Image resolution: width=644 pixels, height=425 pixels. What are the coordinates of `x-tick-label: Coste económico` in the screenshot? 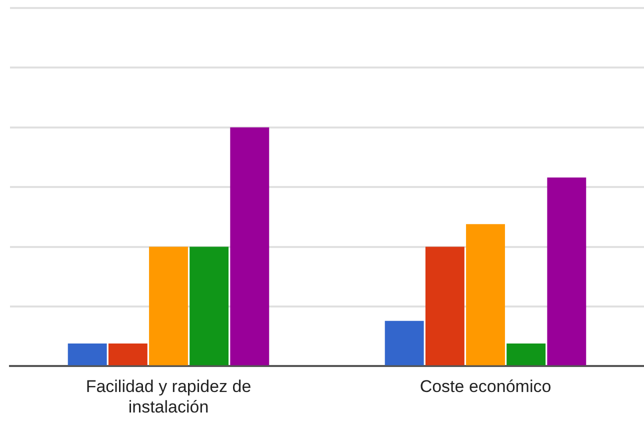 It's located at (486, 386).